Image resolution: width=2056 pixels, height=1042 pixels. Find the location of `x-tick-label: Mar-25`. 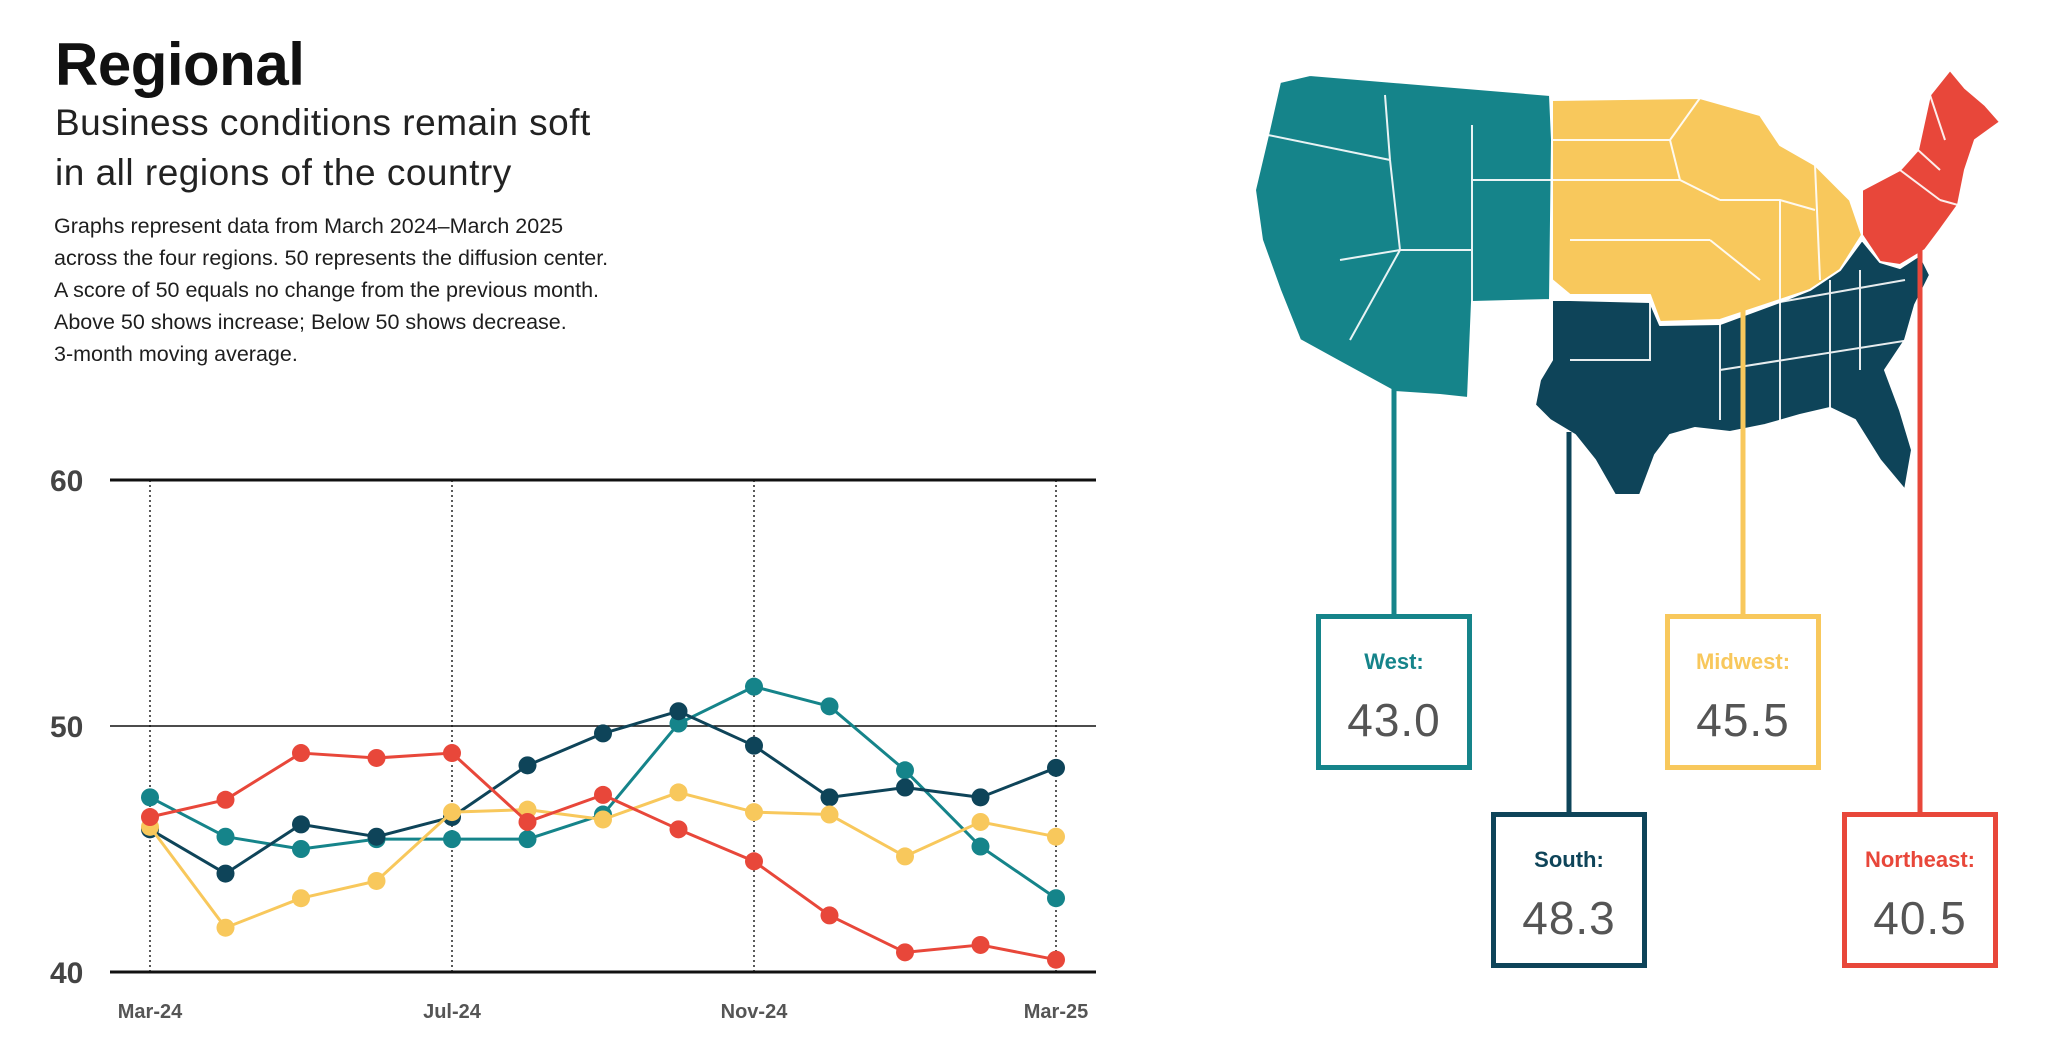

x-tick-label: Mar-25 is located at coordinates (1056, 1012).